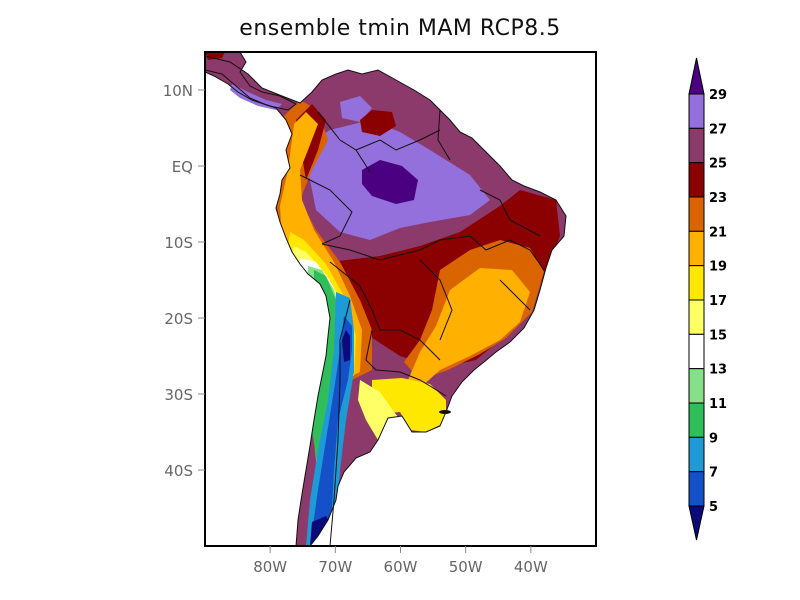 The height and width of the screenshot is (600, 800). What do you see at coordinates (707, 299) in the screenshot?
I see `colorbar: 5 7 9 11 13 15 17 19 21 23 25 27 29` at bounding box center [707, 299].